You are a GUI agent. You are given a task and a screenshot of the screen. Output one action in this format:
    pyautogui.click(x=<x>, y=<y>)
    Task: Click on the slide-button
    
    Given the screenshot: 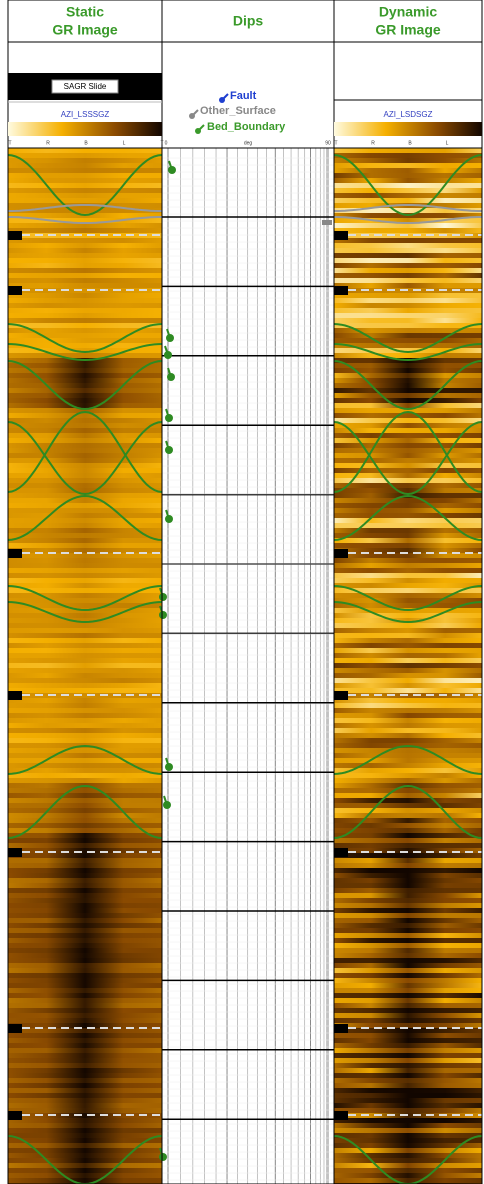 What is the action you would take?
    pyautogui.click(x=85, y=86)
    